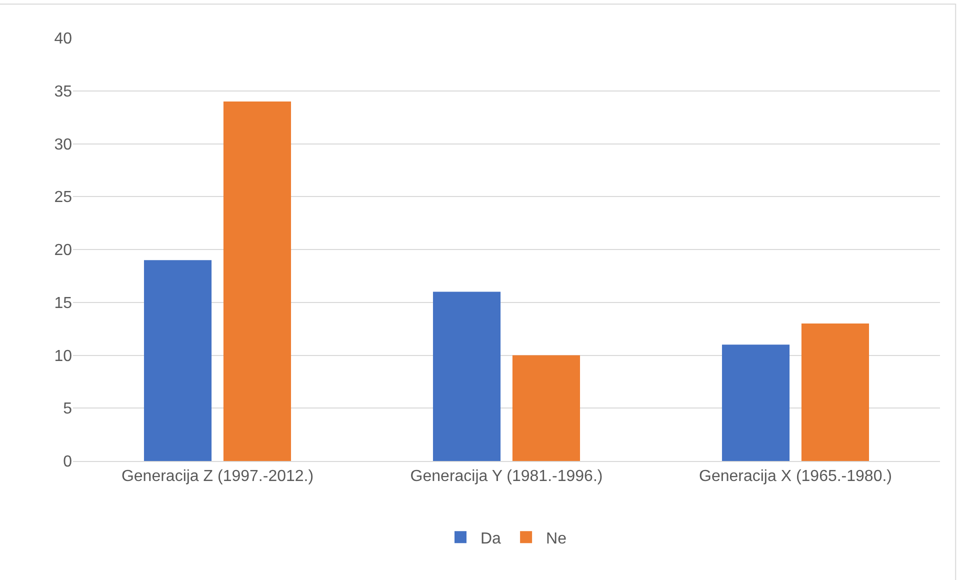 The image size is (957, 580). What do you see at coordinates (506, 477) in the screenshot?
I see `x-tick-label: Generacija Y (1981.-1996.)` at bounding box center [506, 477].